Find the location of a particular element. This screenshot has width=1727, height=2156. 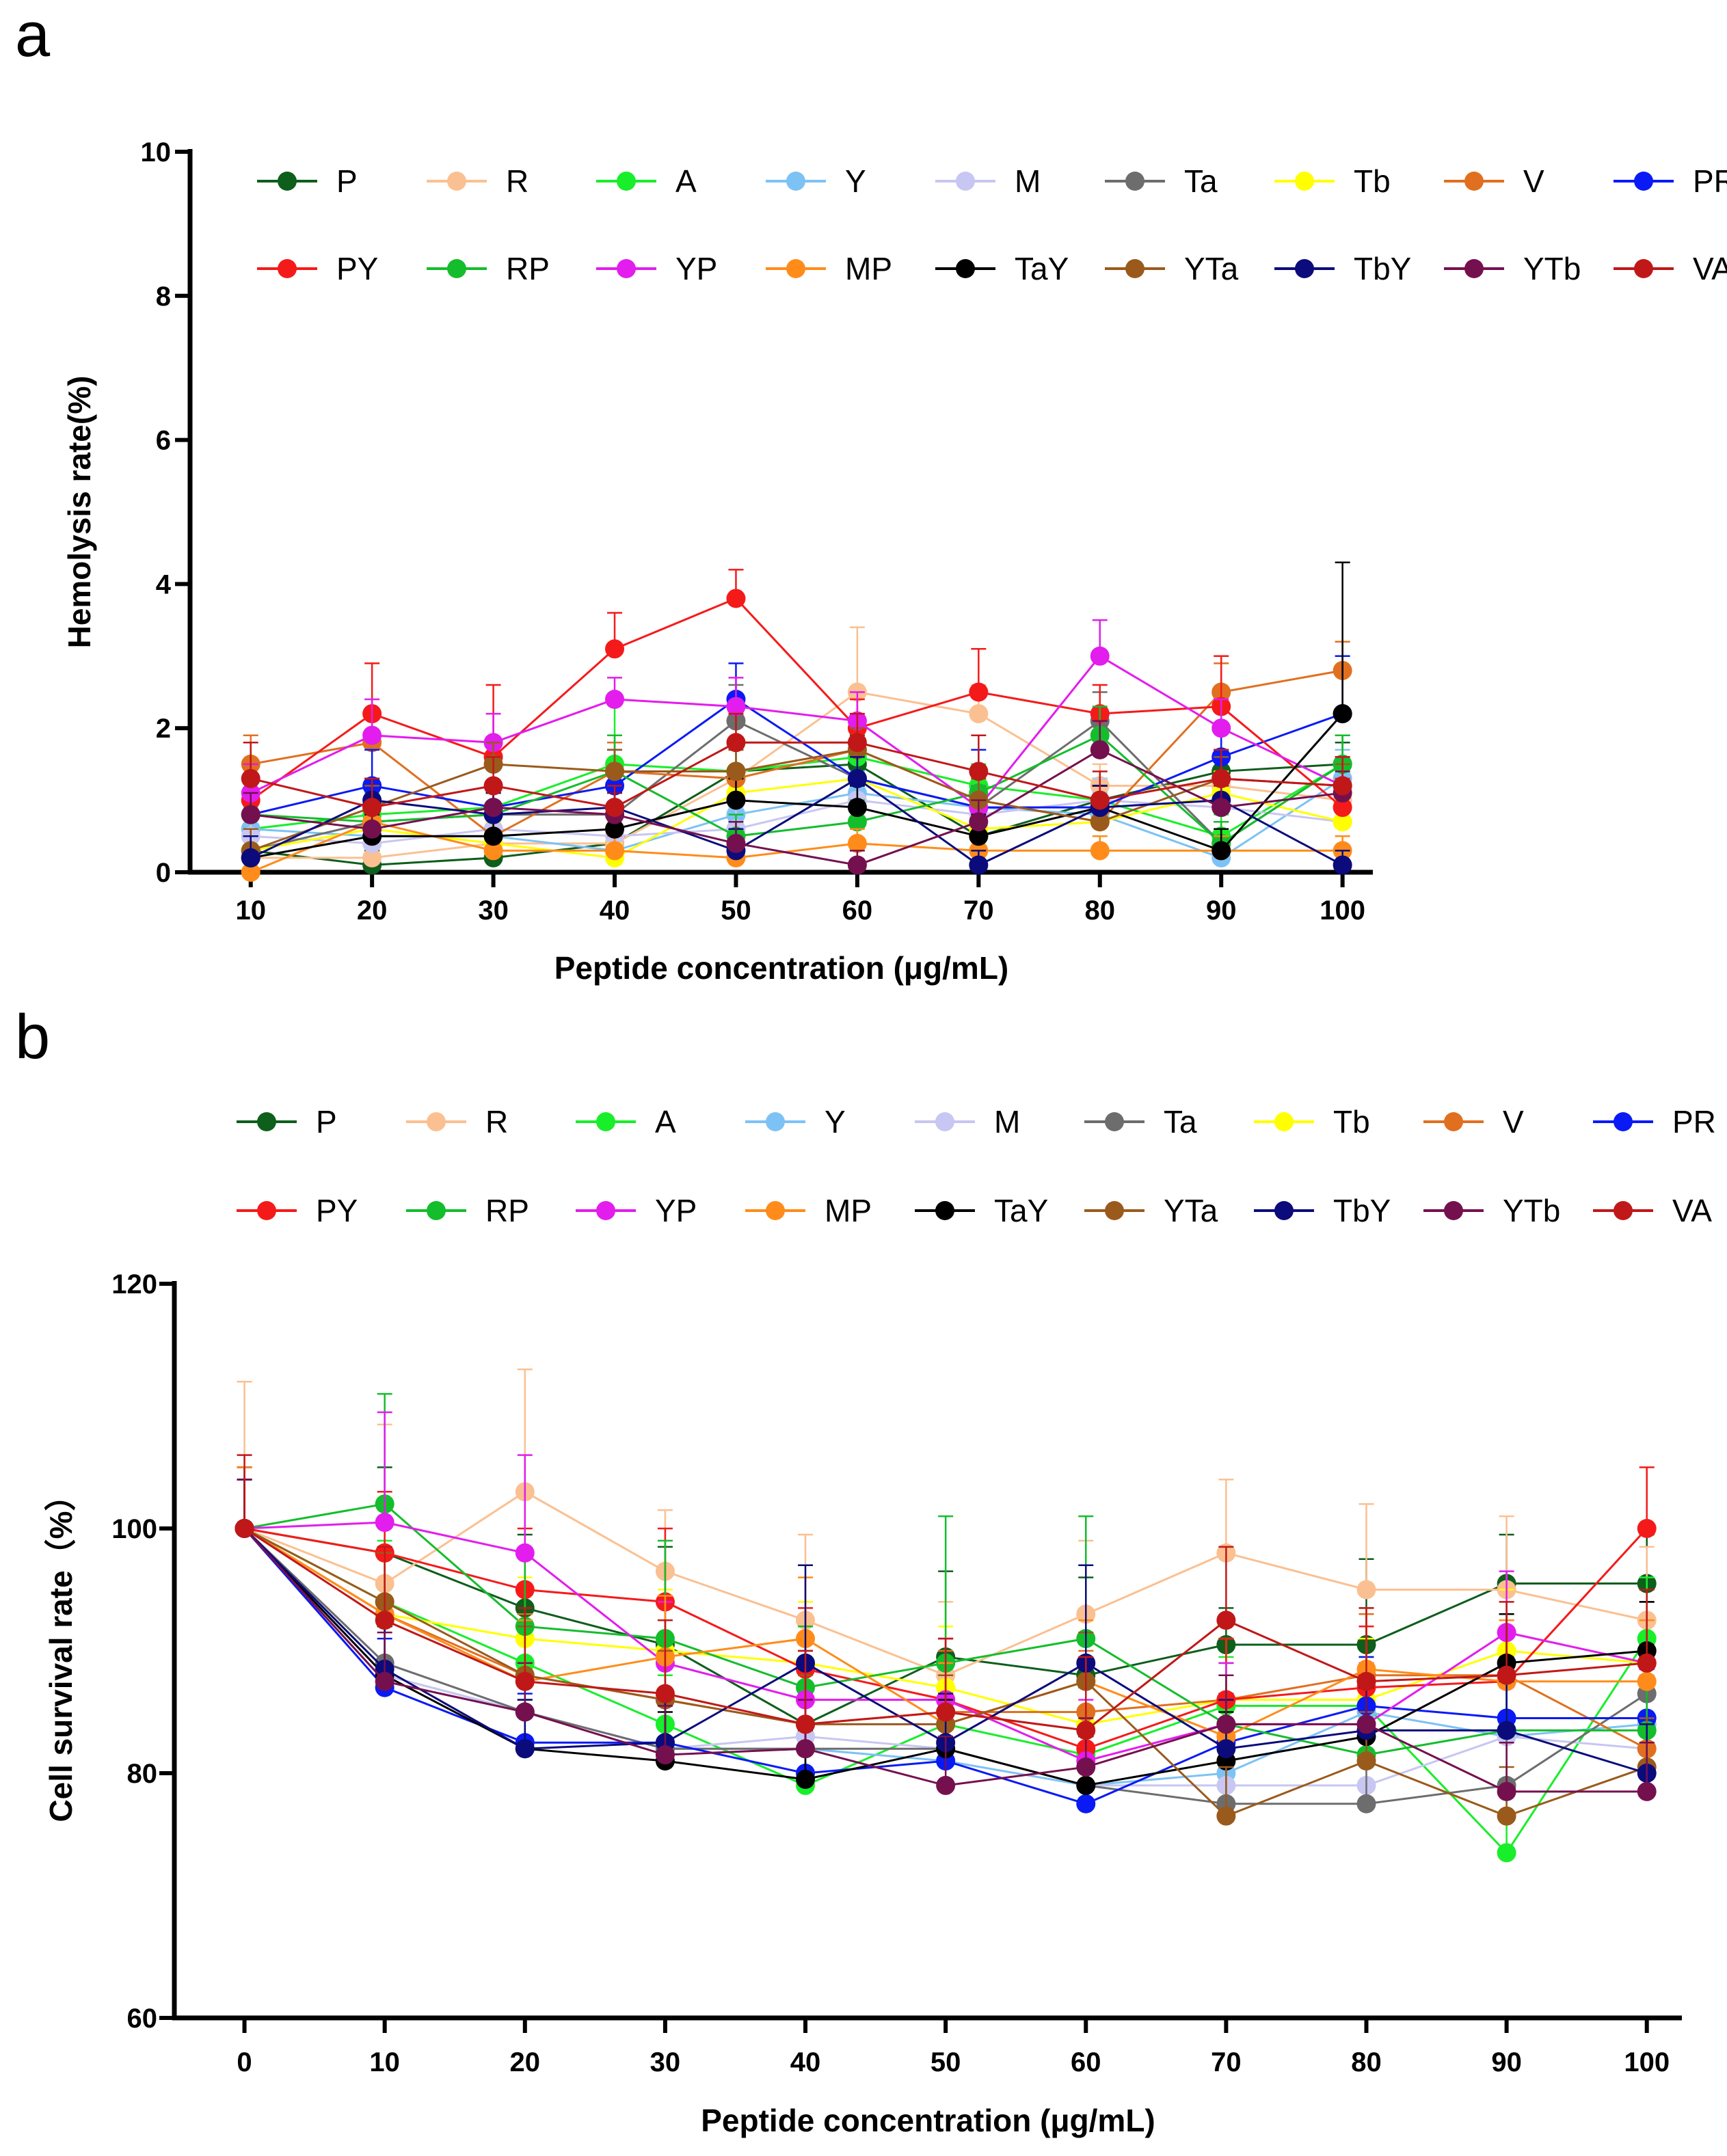

x-tick-label: 80 is located at coordinates (1100, 910).